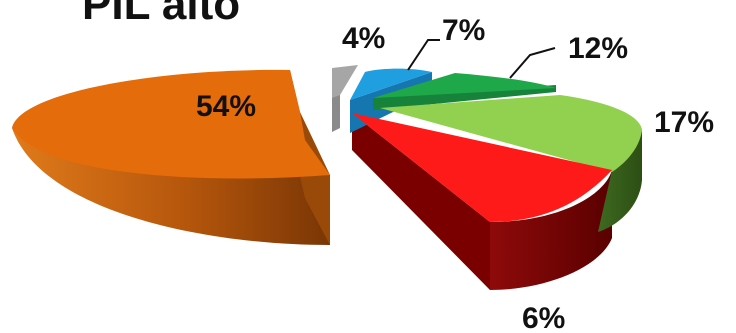 The image size is (736, 333). Describe the element at coordinates (543, 317) in the screenshot. I see `data-label-6: 6%` at that location.